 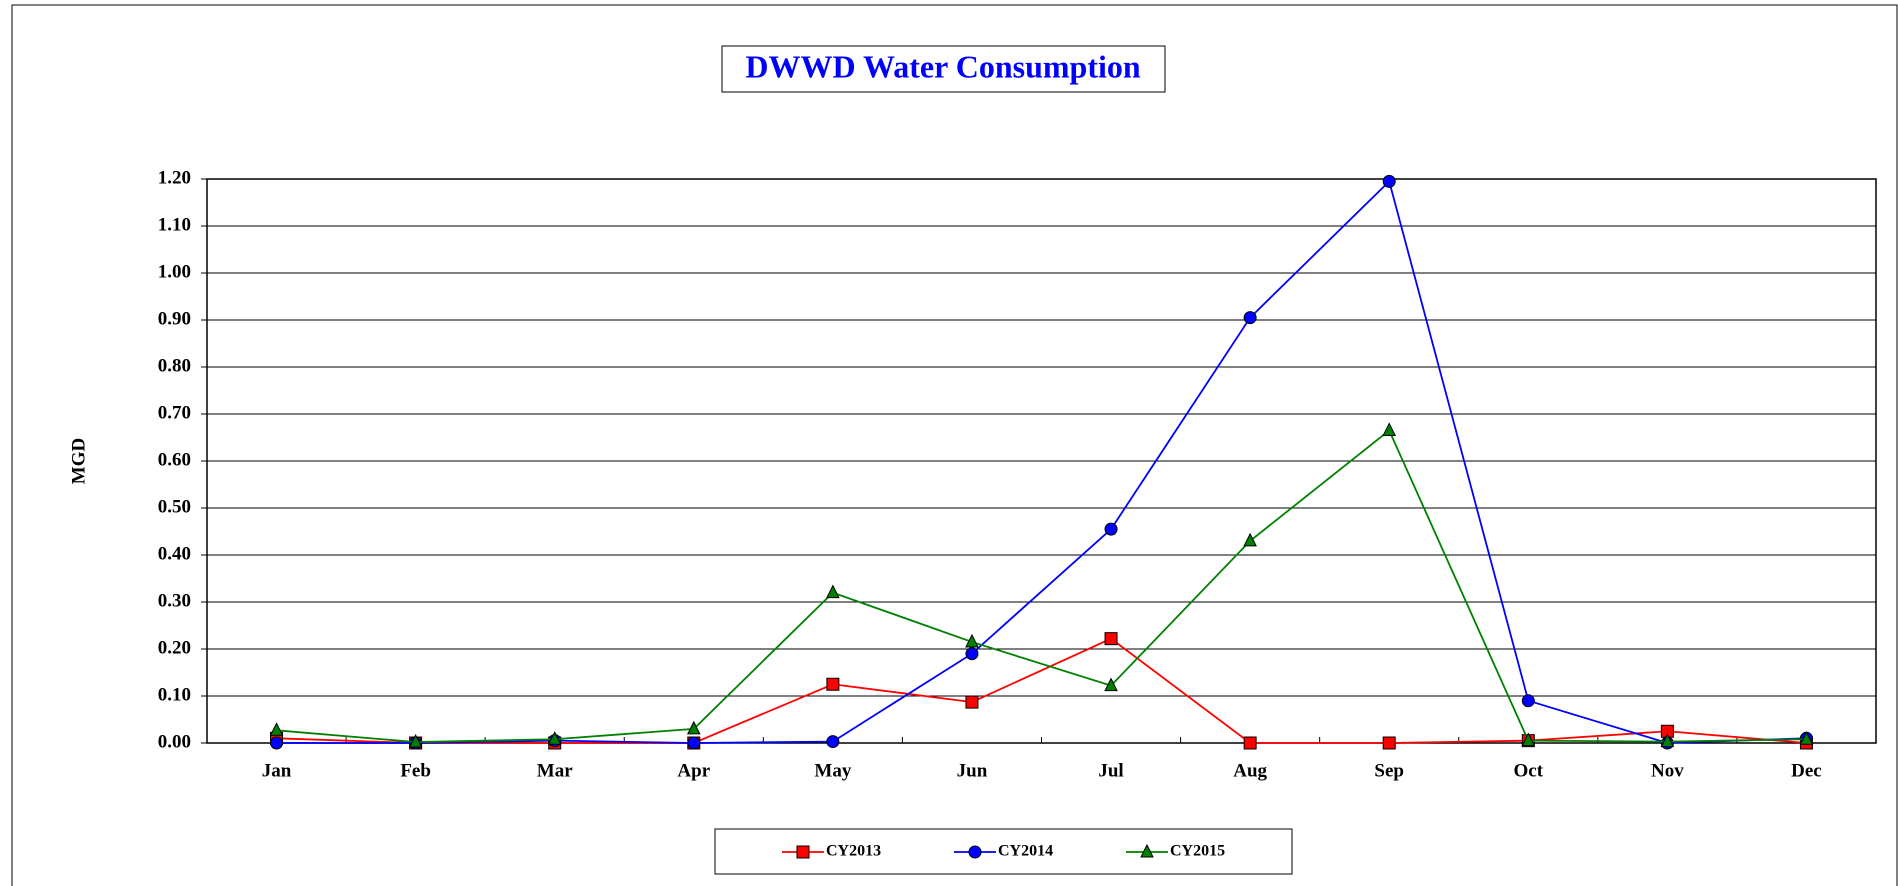 What do you see at coordinates (174, 318) in the screenshot?
I see `y-tick-label: 0.90` at bounding box center [174, 318].